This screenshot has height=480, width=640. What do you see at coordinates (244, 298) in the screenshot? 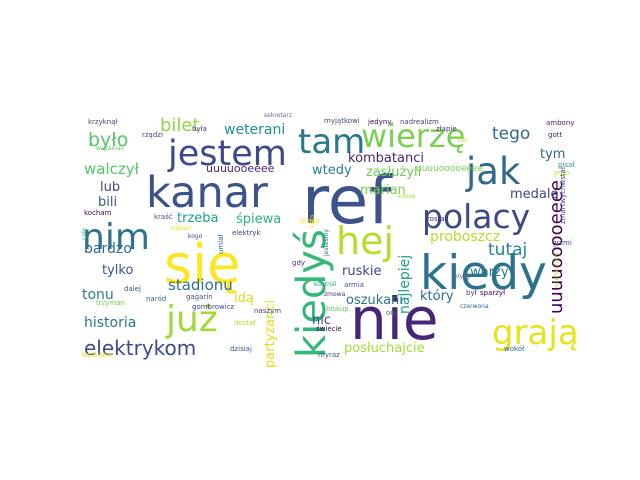
I see `word-ida: idą` at bounding box center [244, 298].